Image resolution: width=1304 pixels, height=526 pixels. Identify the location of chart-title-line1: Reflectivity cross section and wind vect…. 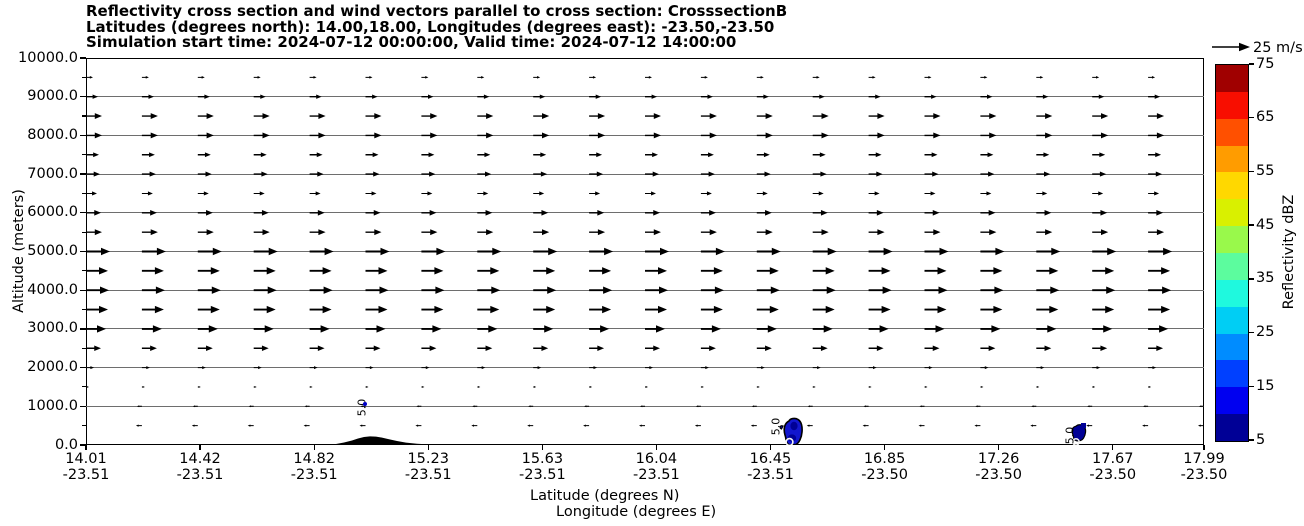
(437, 11).